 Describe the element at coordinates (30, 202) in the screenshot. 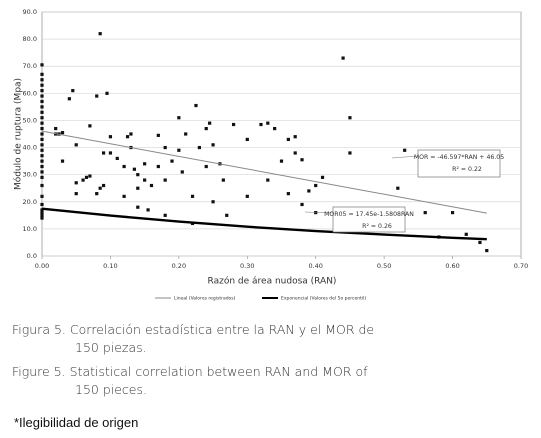

I see `y-tick-label: 20.0` at that location.